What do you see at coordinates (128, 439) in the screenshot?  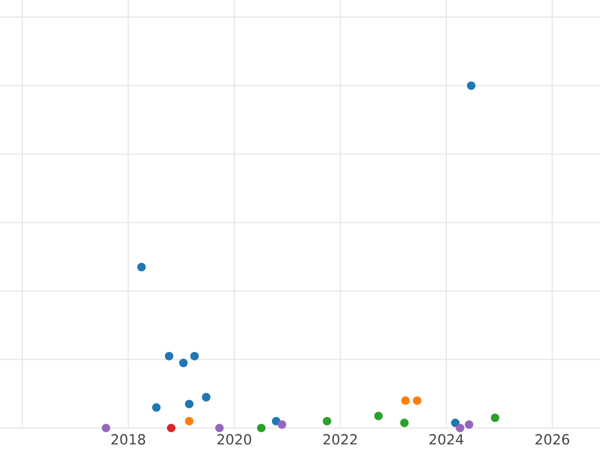 I see `x-tick-label: 2018` at bounding box center [128, 439].